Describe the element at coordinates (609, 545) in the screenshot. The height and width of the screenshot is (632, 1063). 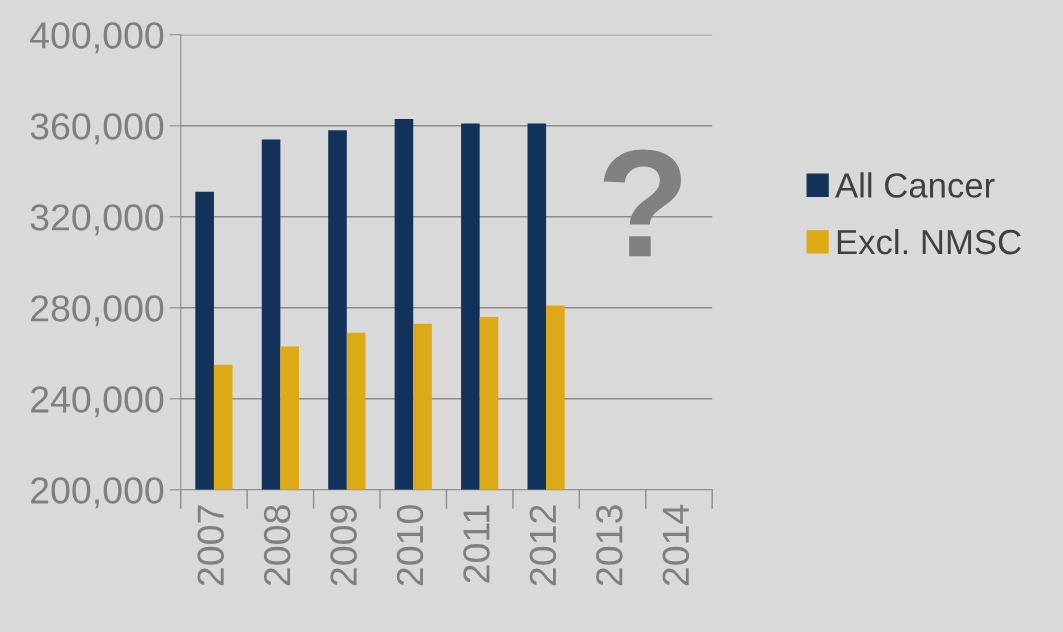
I see `x-tick-label: 2013` at that location.